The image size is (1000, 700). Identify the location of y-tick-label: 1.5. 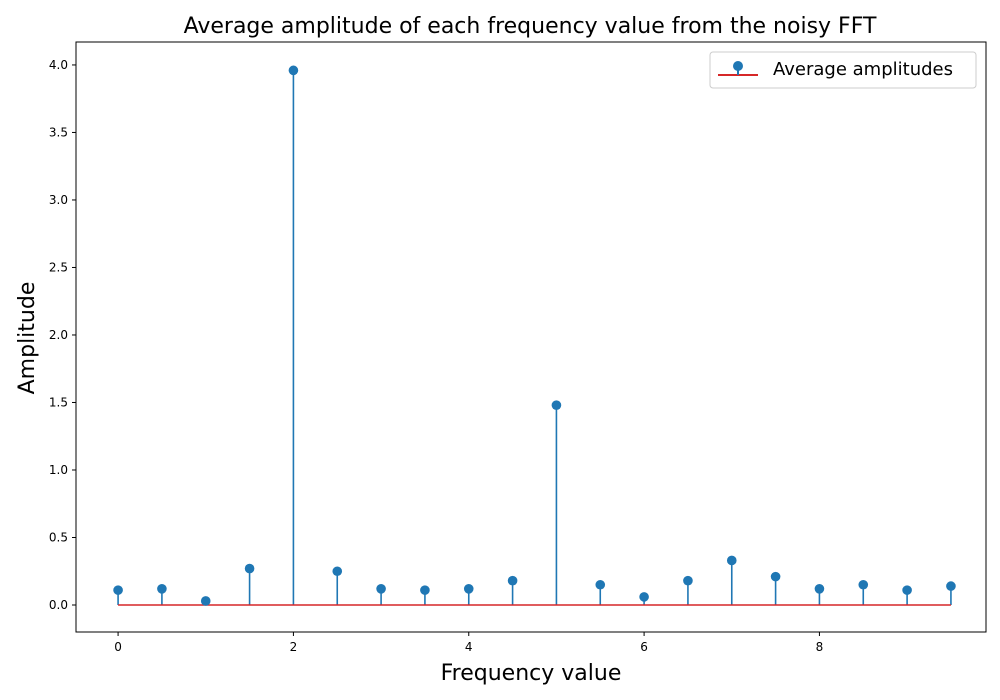
(58, 402).